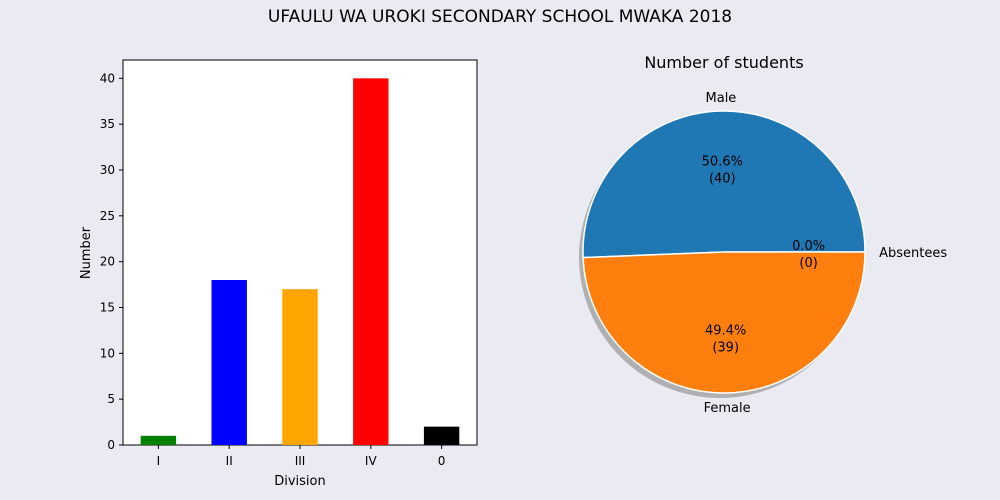 This screenshot has width=1000, height=500. What do you see at coordinates (725, 340) in the screenshot?
I see `pie-percent-label: 49.4% (39)` at bounding box center [725, 340].